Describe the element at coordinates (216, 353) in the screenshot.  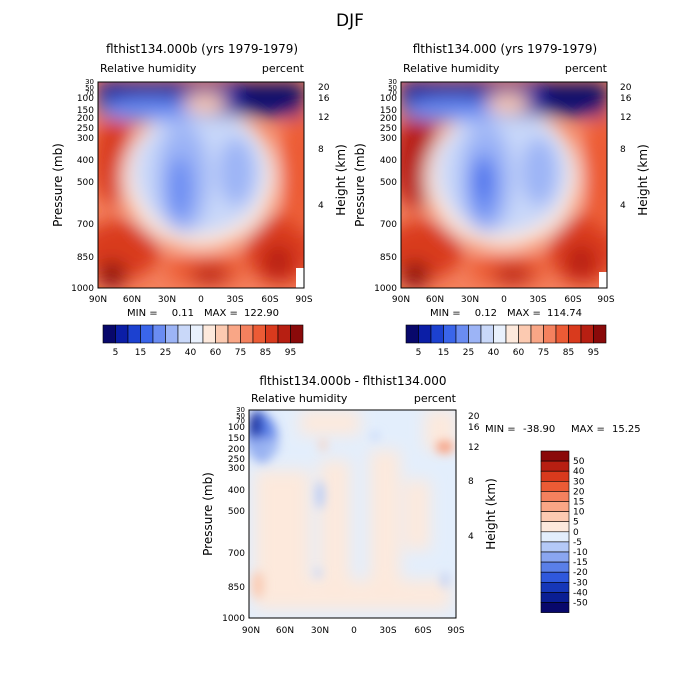
I see `panel-1-colorbar-label-4: 60` at that location.